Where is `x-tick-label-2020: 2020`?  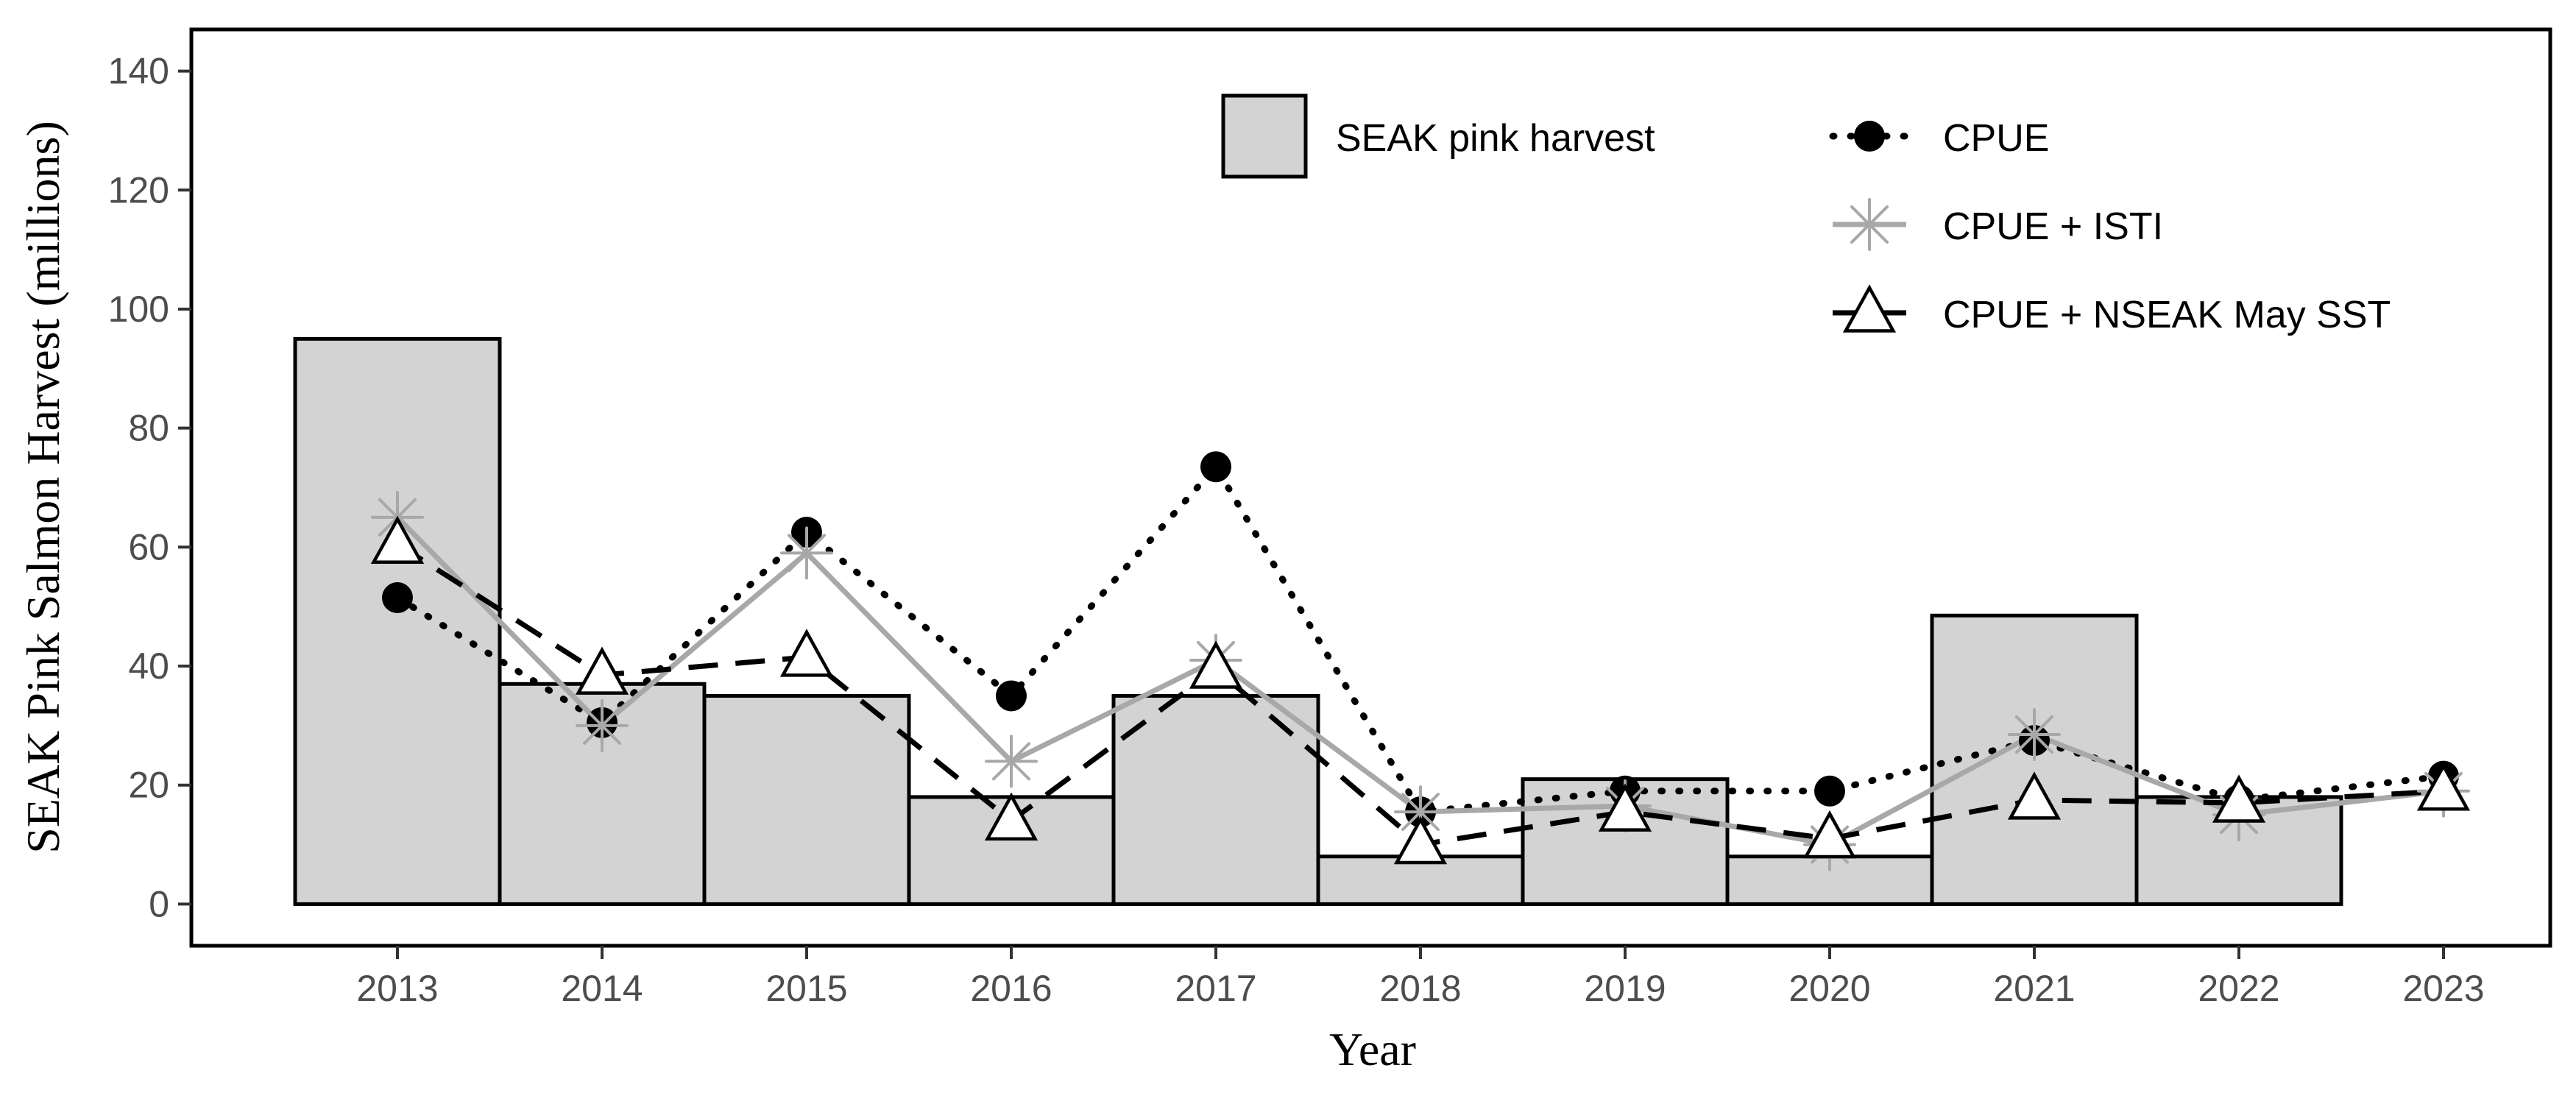 x-tick-label-2020: 2020 is located at coordinates (1829, 988).